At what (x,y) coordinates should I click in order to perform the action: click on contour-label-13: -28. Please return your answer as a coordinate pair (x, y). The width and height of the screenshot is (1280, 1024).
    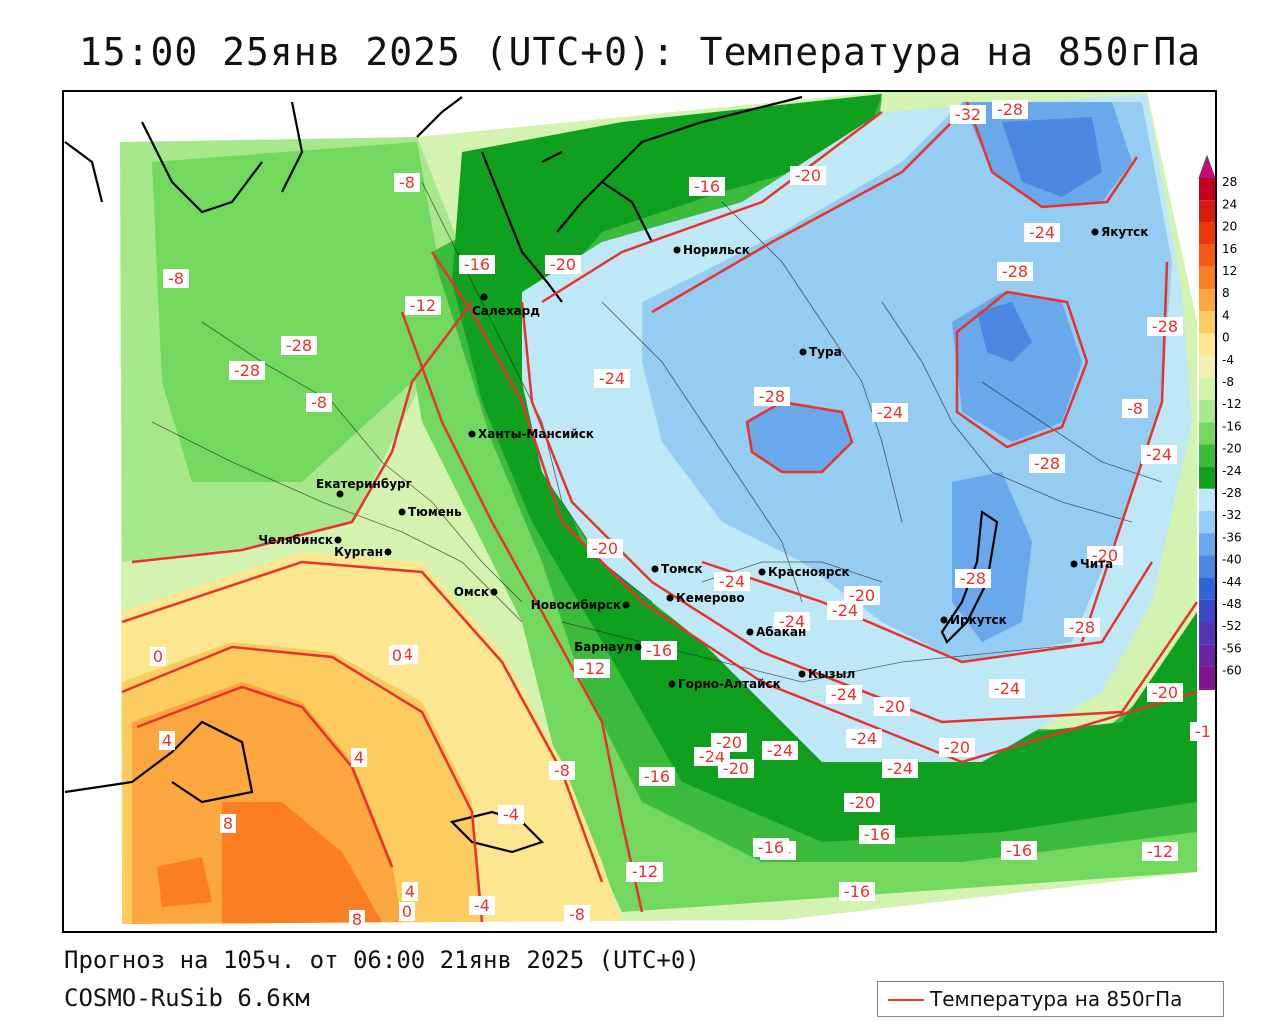
    Looking at the image, I should click on (247, 370).